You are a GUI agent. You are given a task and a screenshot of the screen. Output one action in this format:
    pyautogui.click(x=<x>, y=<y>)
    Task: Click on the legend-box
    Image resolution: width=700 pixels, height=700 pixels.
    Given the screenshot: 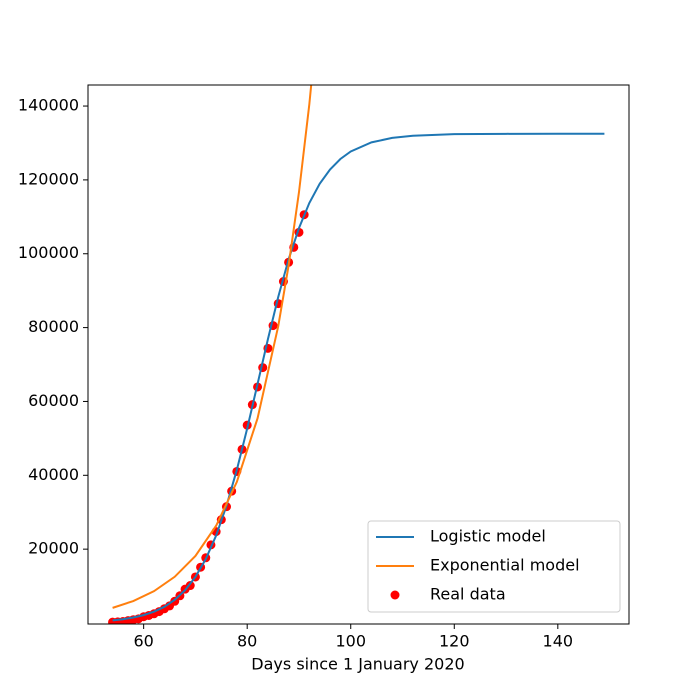 What is the action you would take?
    pyautogui.click(x=494, y=566)
    